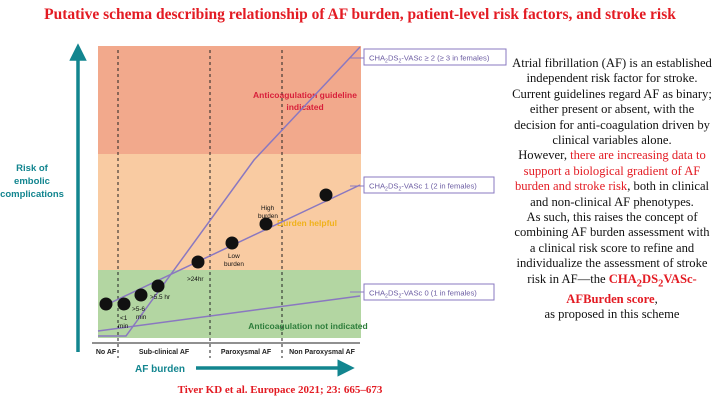  Describe the element at coordinates (631, 288) in the screenshot. I see `score-name: CHA2DS2VASc-AFBurden score` at that location.